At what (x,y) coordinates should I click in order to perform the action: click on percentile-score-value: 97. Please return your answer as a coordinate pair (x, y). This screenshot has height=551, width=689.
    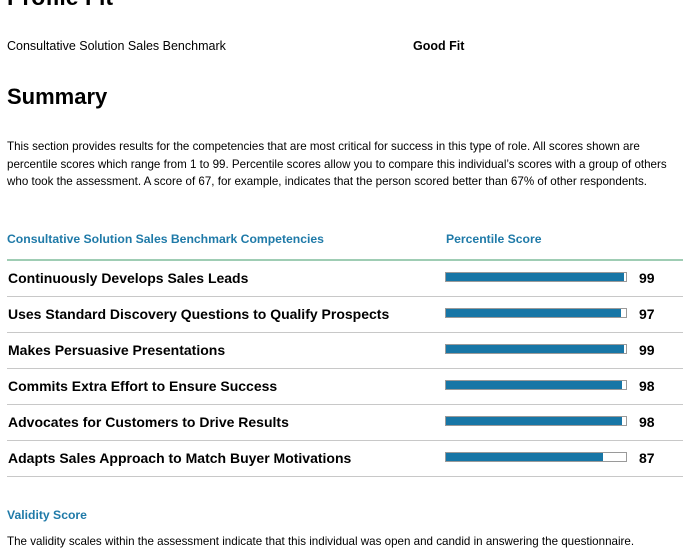
    Looking at the image, I should click on (647, 314).